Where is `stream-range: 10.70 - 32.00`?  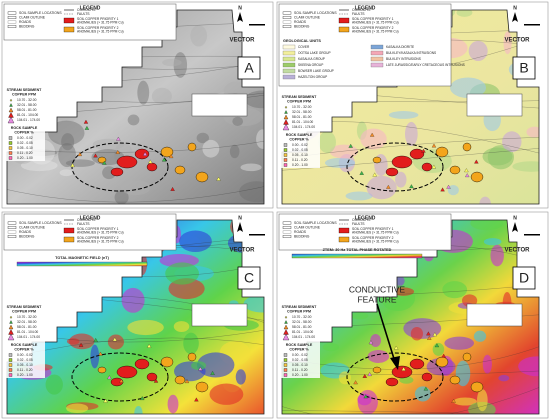
stream-range: 10.70 - 32.00 is located at coordinates (302, 317).